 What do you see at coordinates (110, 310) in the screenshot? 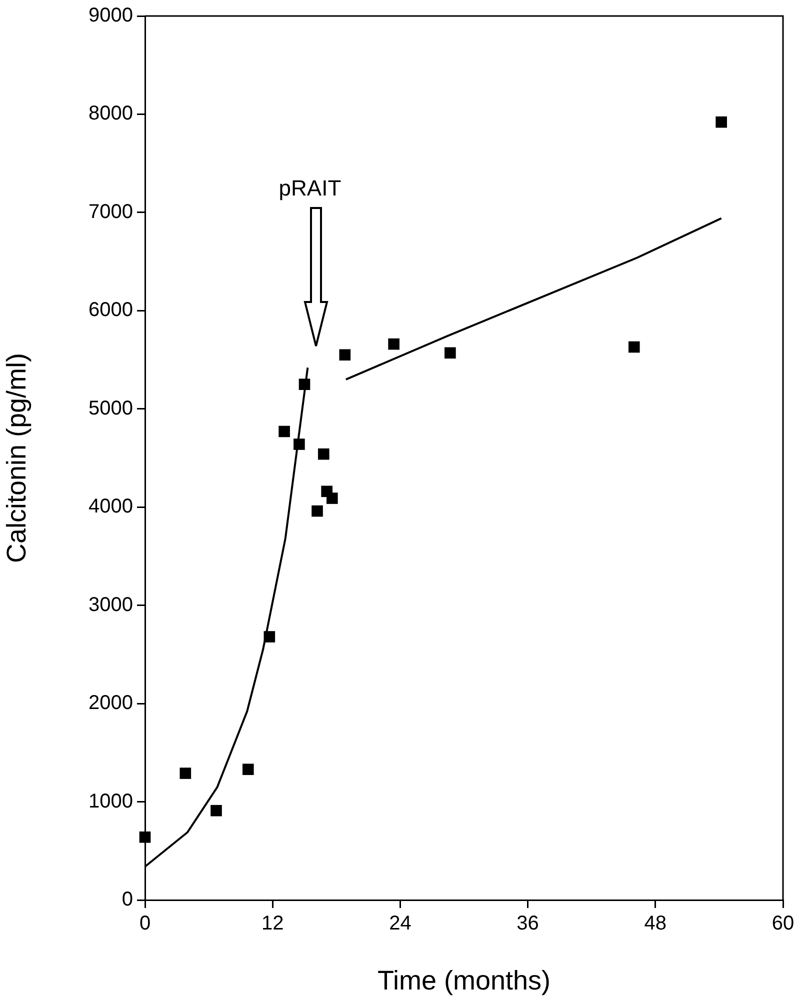
I see `y-tick-label: 6000` at bounding box center [110, 310].